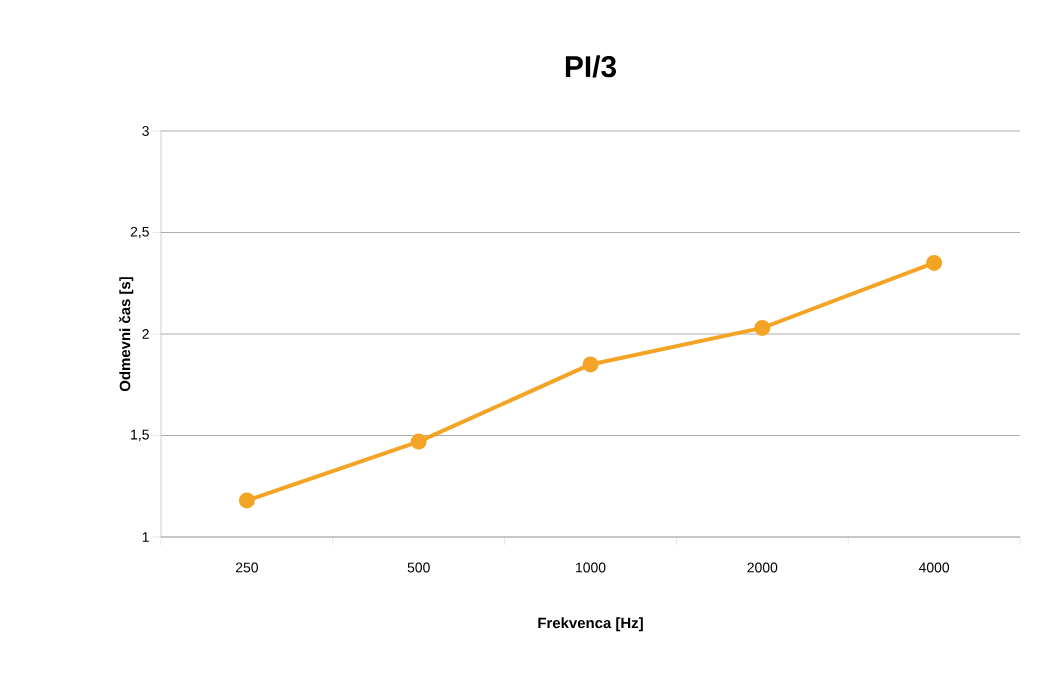 The height and width of the screenshot is (690, 1041). What do you see at coordinates (126, 334) in the screenshot?
I see `y-axis-title: Odmevni čas [s]` at bounding box center [126, 334].